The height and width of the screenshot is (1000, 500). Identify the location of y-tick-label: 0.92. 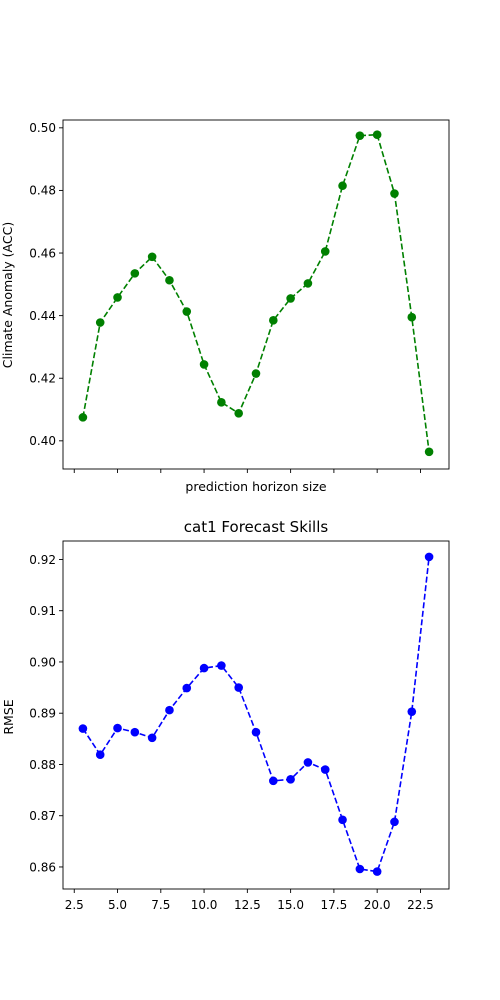
(42, 560).